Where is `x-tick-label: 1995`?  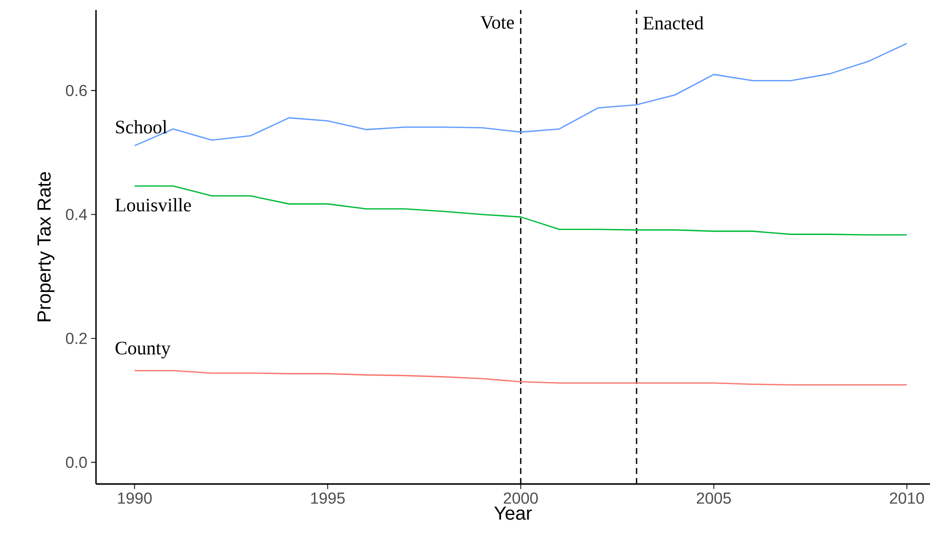 x-tick-label: 1995 is located at coordinates (328, 498).